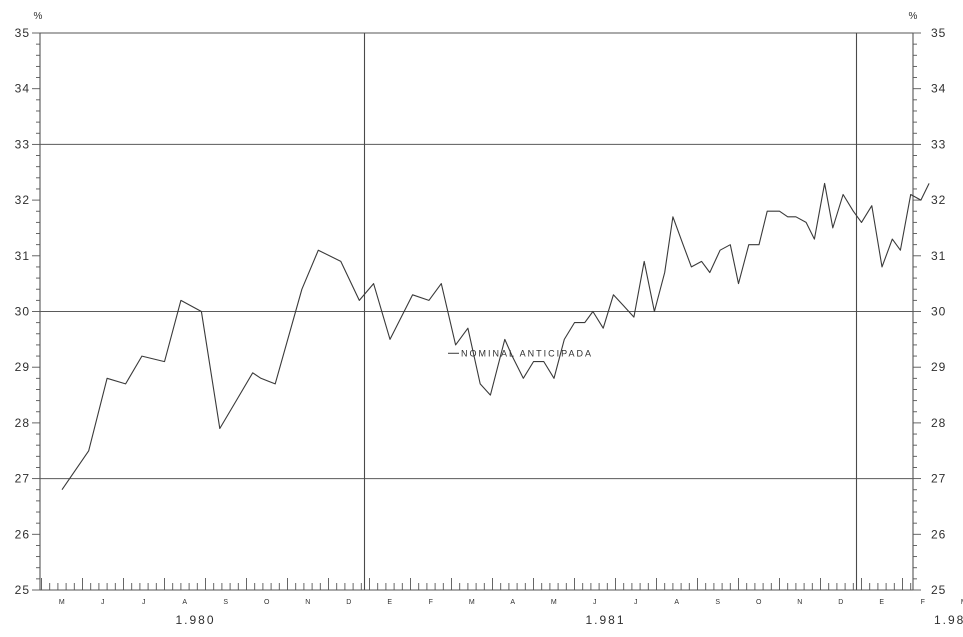 The width and height of the screenshot is (963, 637). I want to click on x-axis-ticks, so click(476, 584).